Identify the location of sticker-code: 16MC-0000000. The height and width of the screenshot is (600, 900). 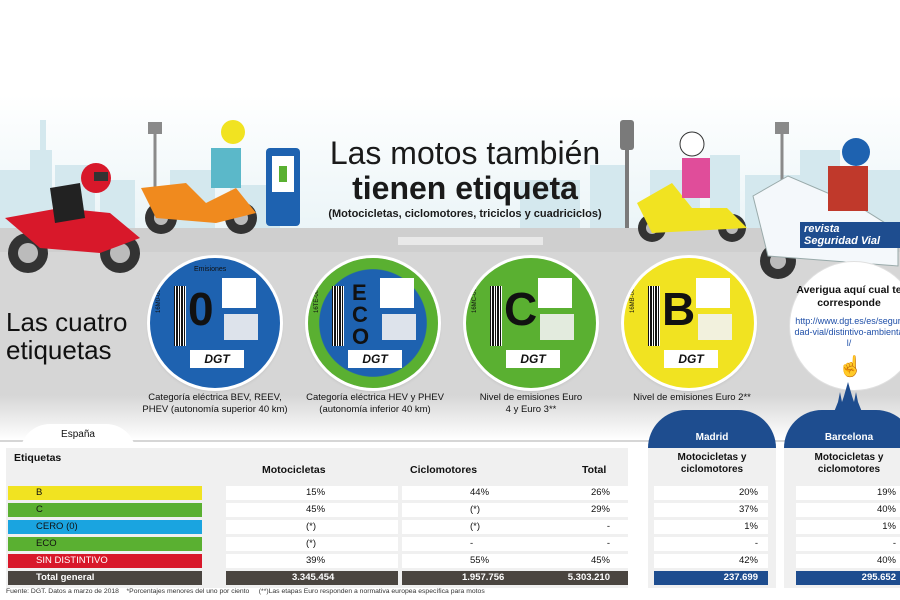
(475, 292).